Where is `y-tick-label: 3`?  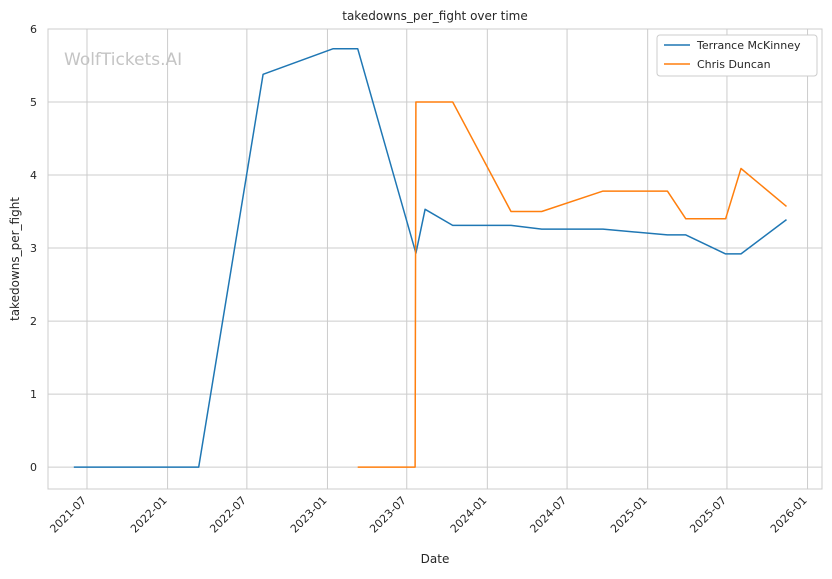
y-tick-label: 3 is located at coordinates (33, 248).